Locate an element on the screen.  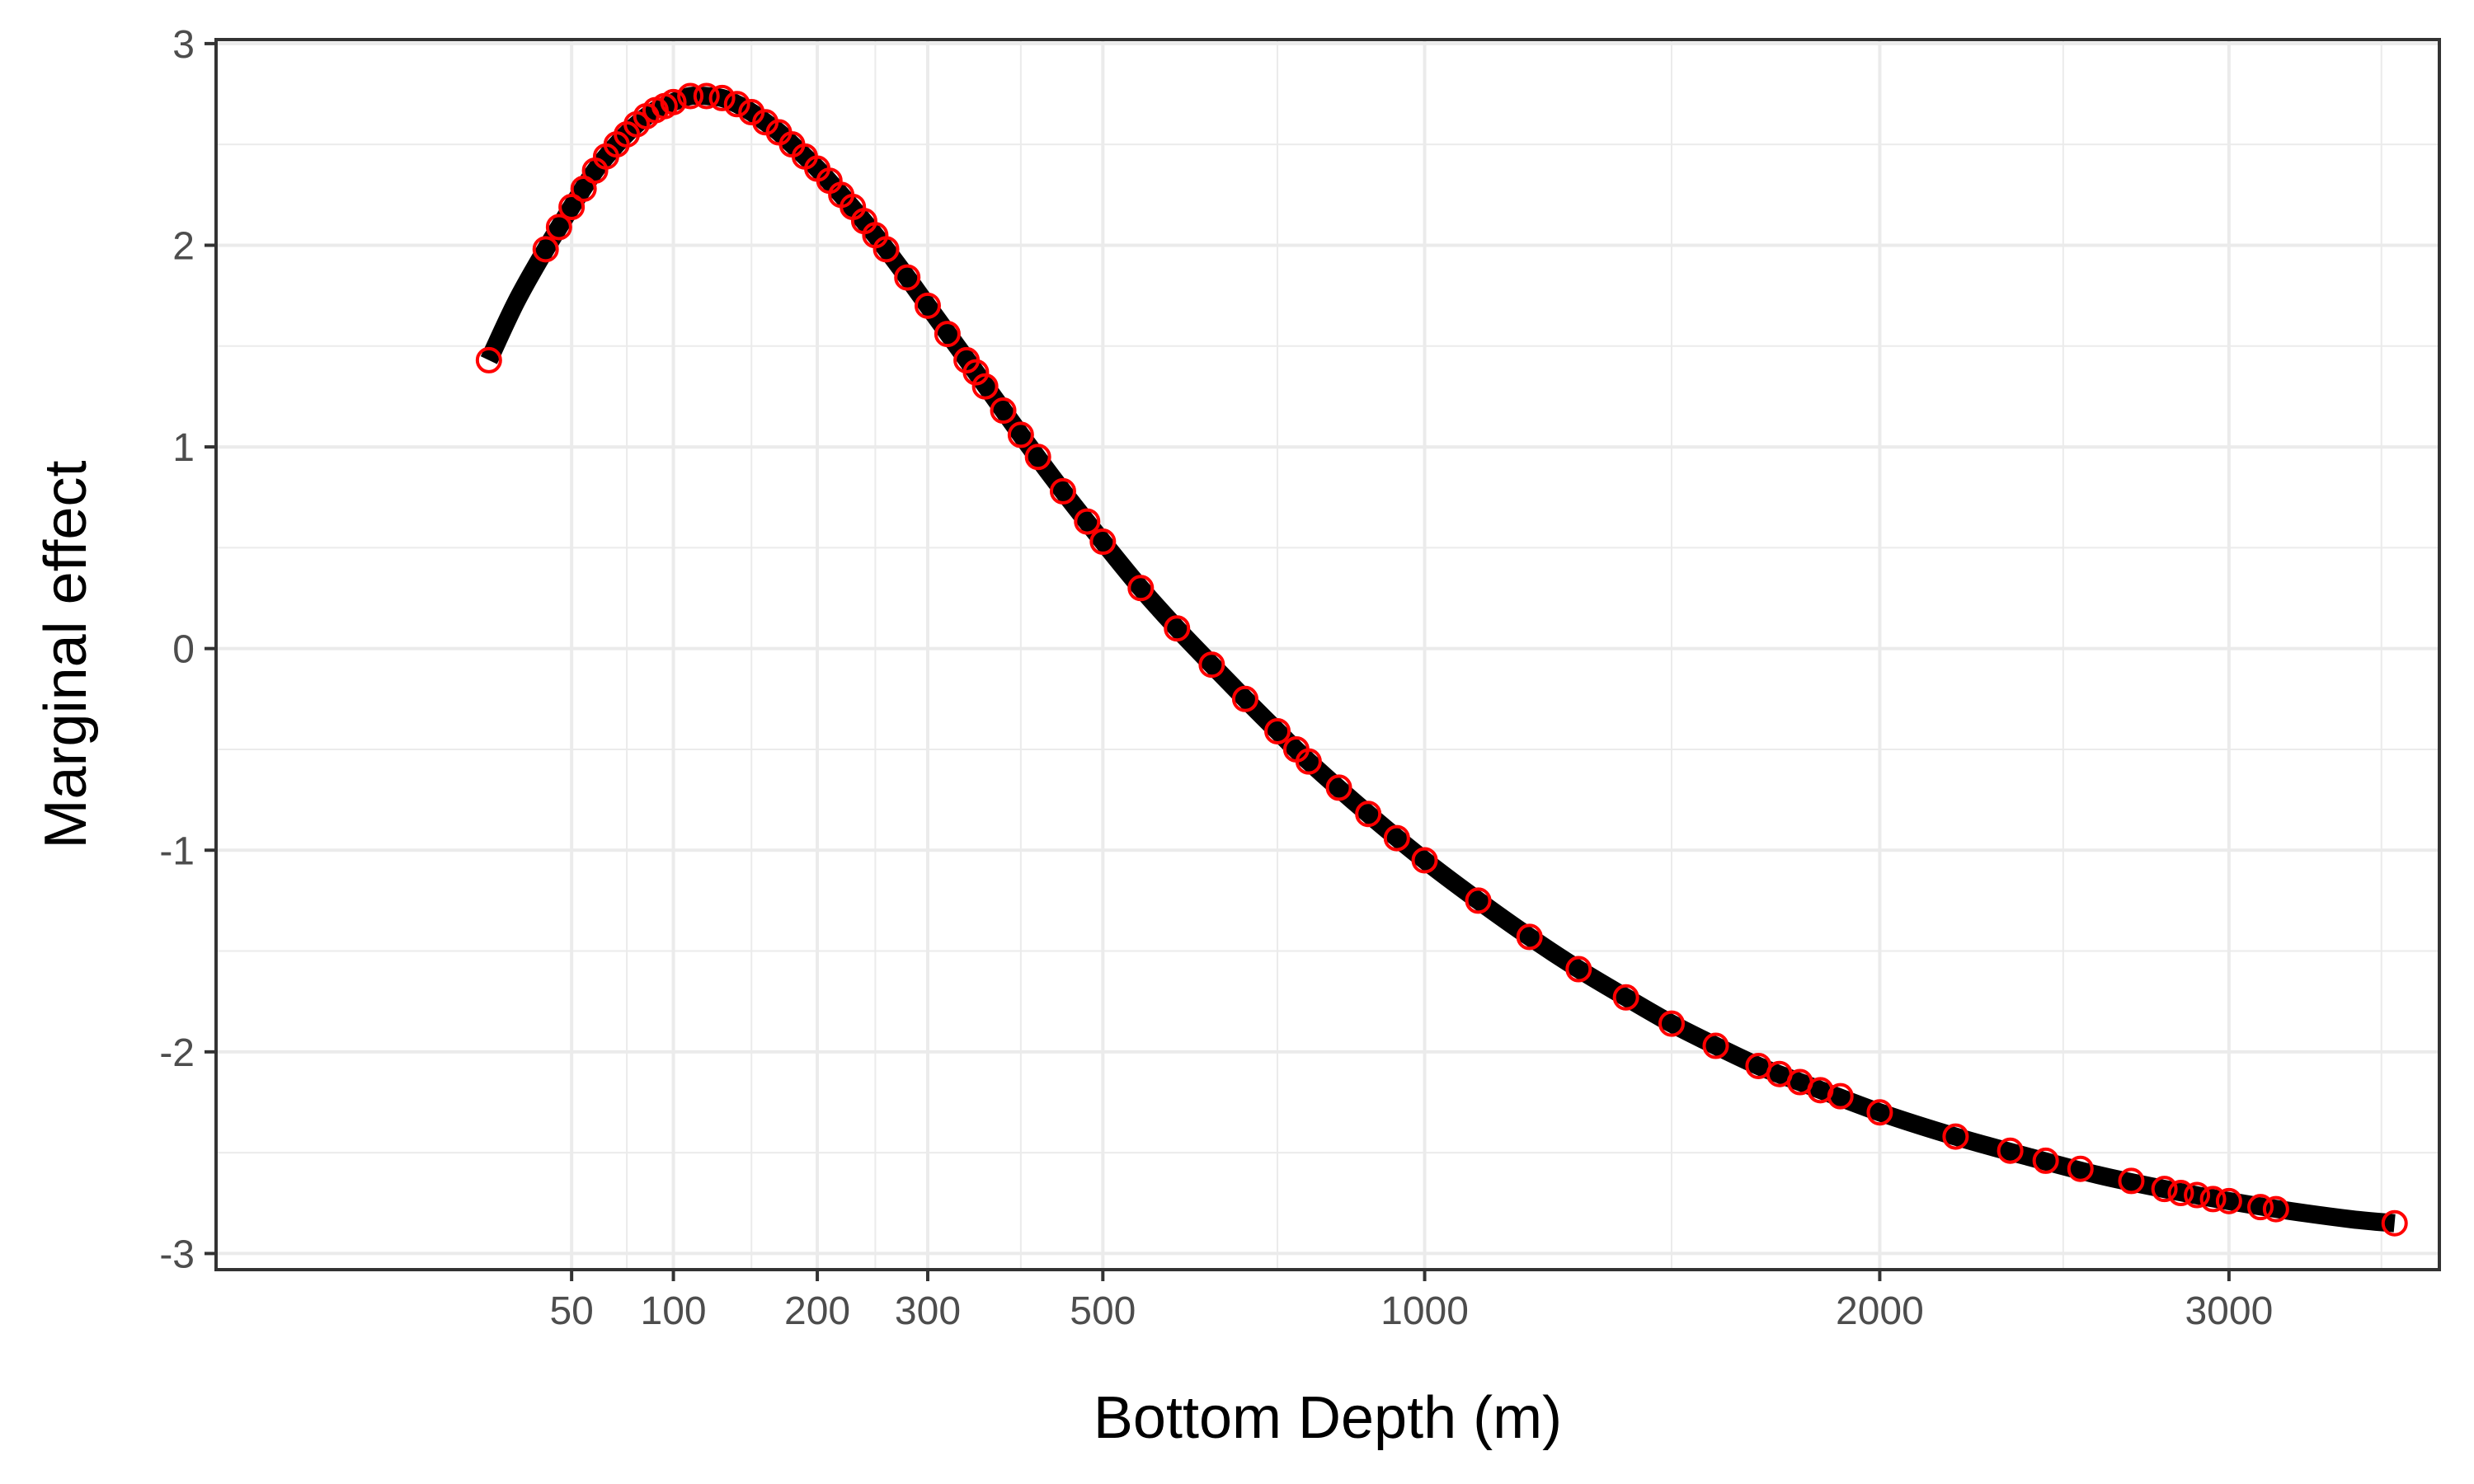
x-tick-label: 2000 is located at coordinates (1880, 1311).